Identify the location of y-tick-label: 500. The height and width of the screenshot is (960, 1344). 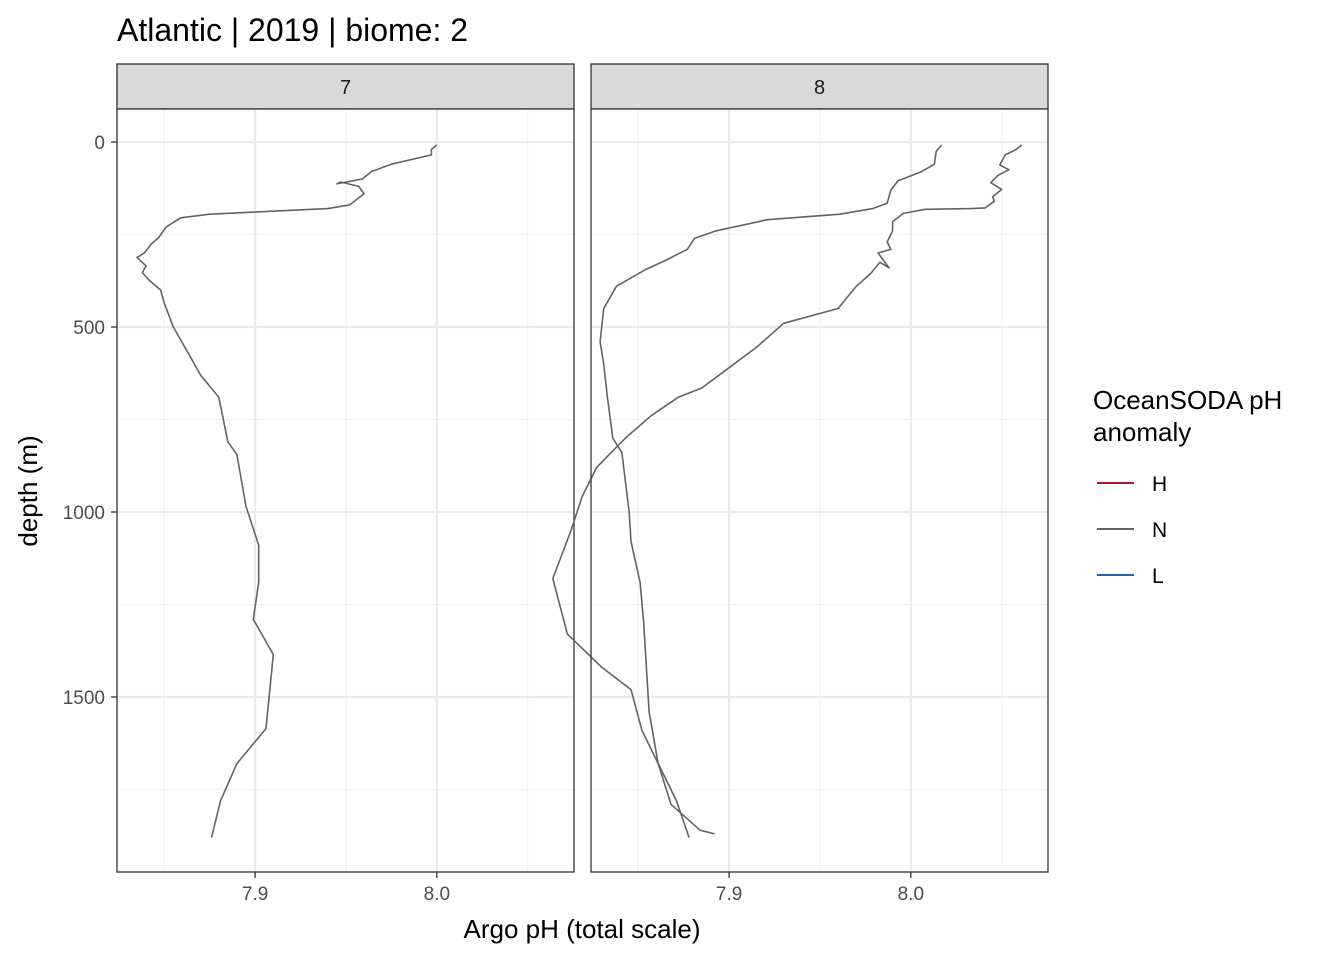
(89, 328).